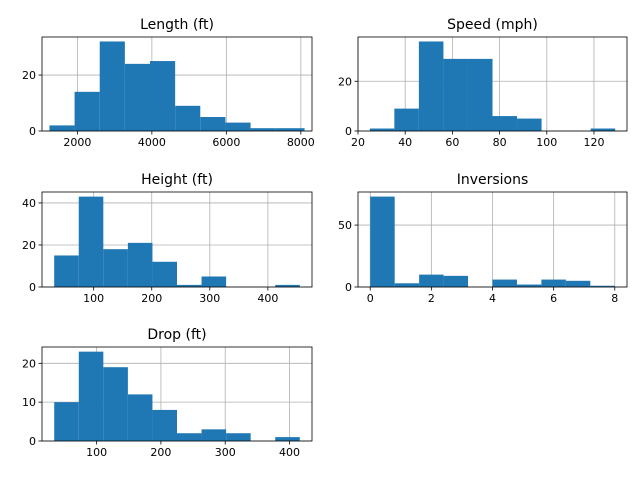 The image size is (640, 480). Describe the element at coordinates (152, 142) in the screenshot. I see `x-tick-label: 4000` at that location.